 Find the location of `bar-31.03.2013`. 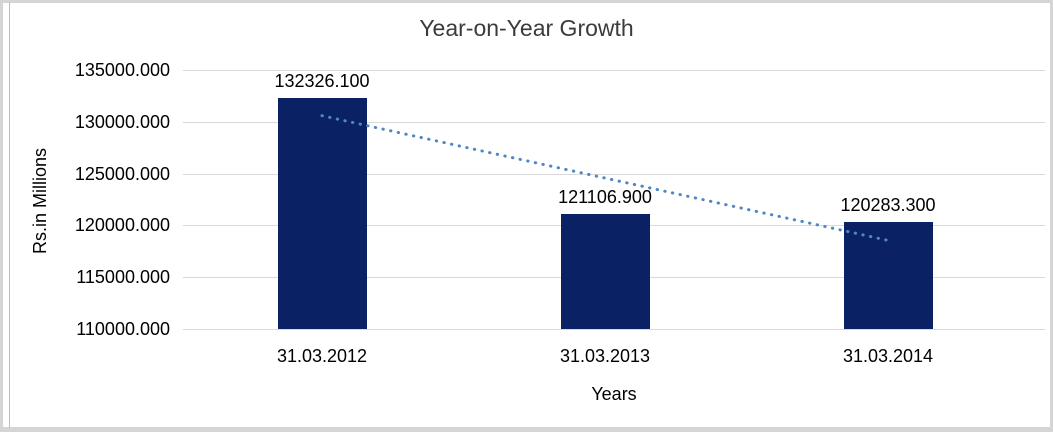

bar-31.03.2013 is located at coordinates (605, 271).